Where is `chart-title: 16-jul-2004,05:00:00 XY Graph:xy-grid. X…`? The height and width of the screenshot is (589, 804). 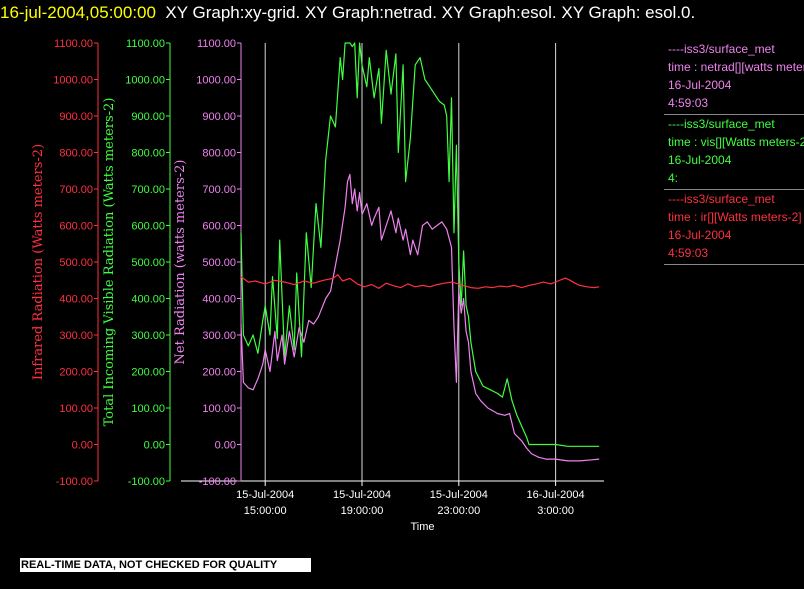
chart-title: 16-jul-2004,05:00:00 XY Graph:xy-grid. X… is located at coordinates (400, 12).